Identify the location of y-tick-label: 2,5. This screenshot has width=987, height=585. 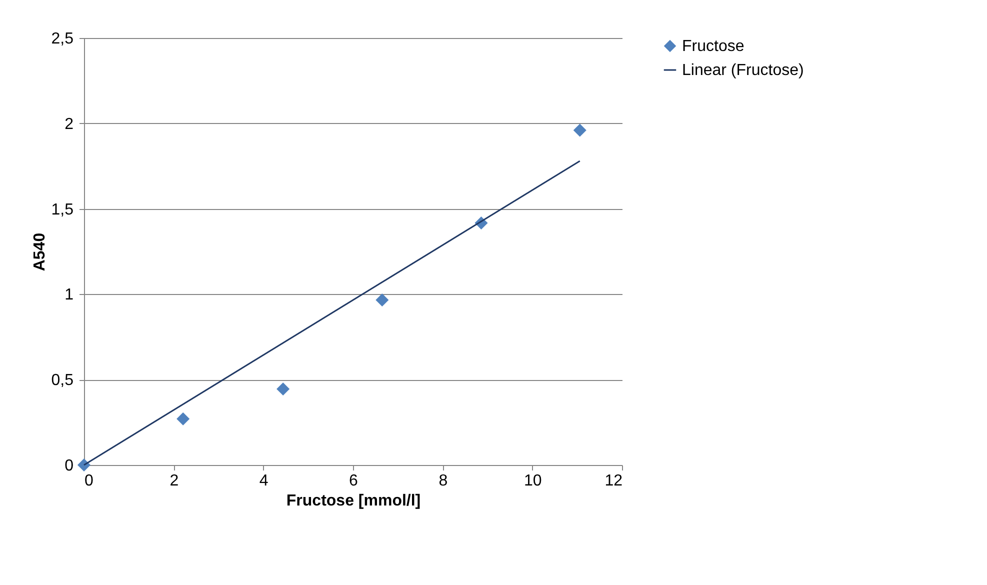
(62, 39).